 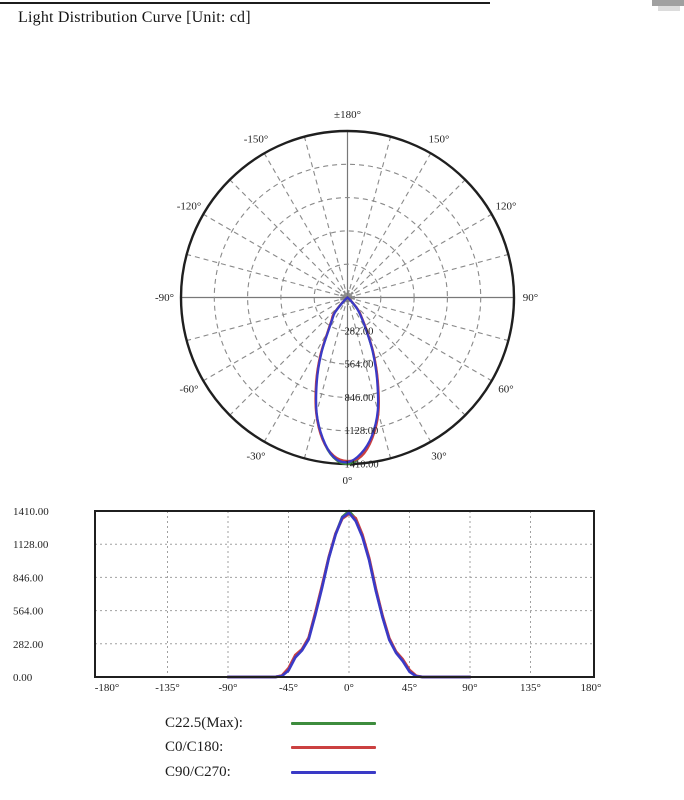 I want to click on legend-item-c0: C0/C180:, so click(x=270, y=748).